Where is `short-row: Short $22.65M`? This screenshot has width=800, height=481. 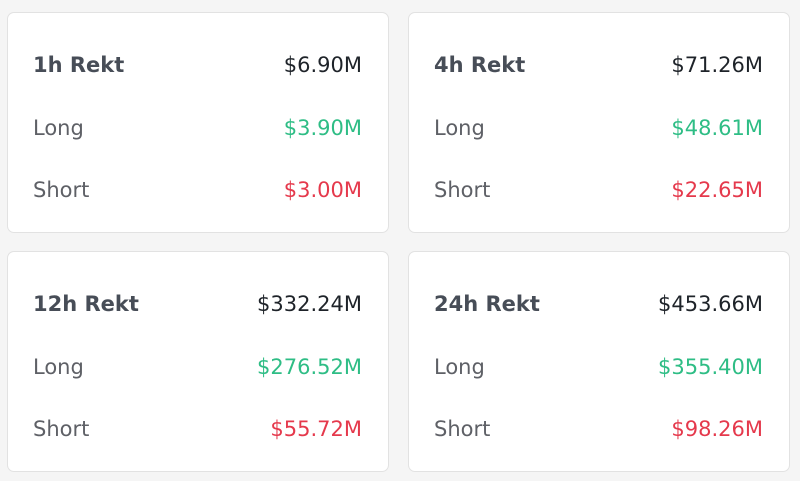 short-row: Short $22.65M is located at coordinates (598, 190).